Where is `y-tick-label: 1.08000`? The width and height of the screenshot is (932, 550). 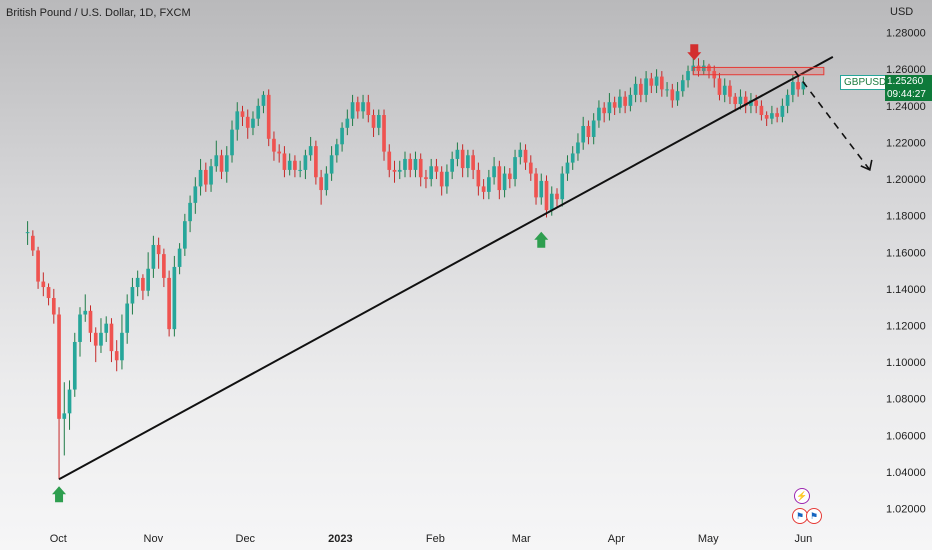 y-tick-label: 1.08000 is located at coordinates (906, 400).